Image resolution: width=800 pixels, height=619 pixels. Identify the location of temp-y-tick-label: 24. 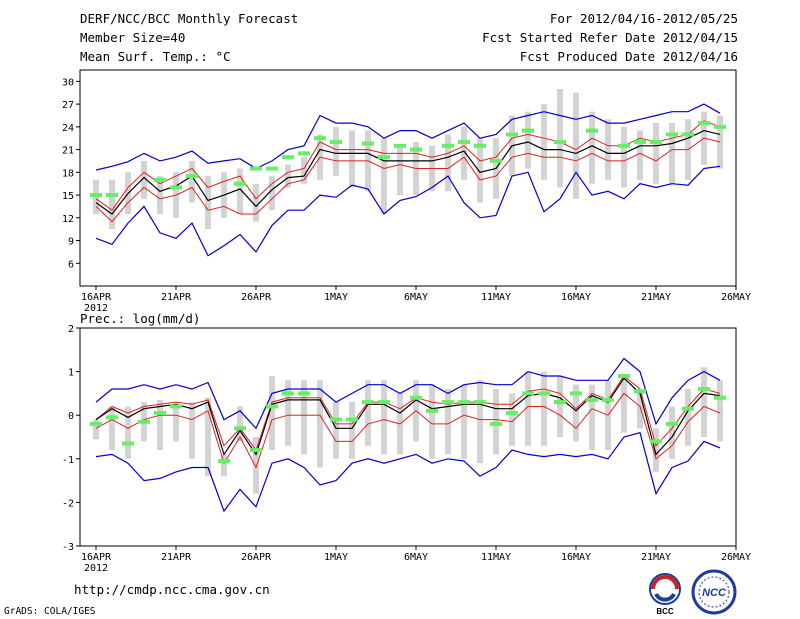
(68, 128).